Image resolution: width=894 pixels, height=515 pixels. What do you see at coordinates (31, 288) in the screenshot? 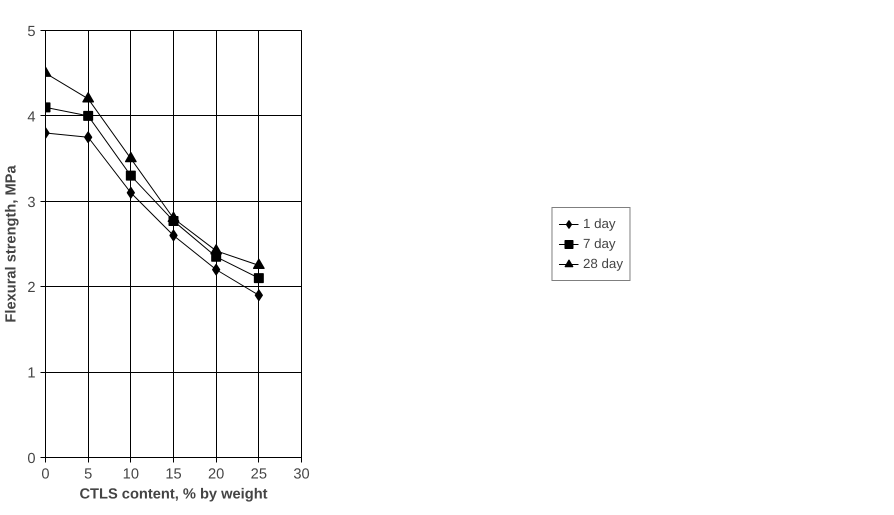
I see `y-tick-label: 2` at bounding box center [31, 288].